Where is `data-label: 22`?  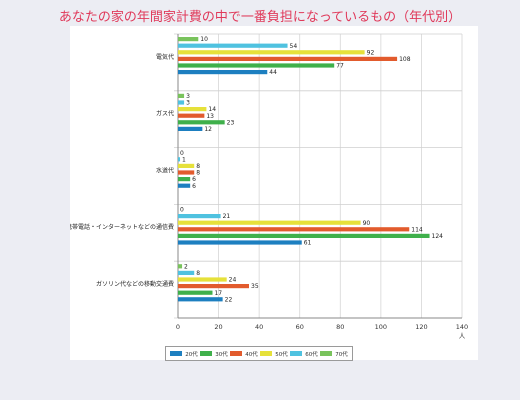 data-label: 22 is located at coordinates (229, 299).